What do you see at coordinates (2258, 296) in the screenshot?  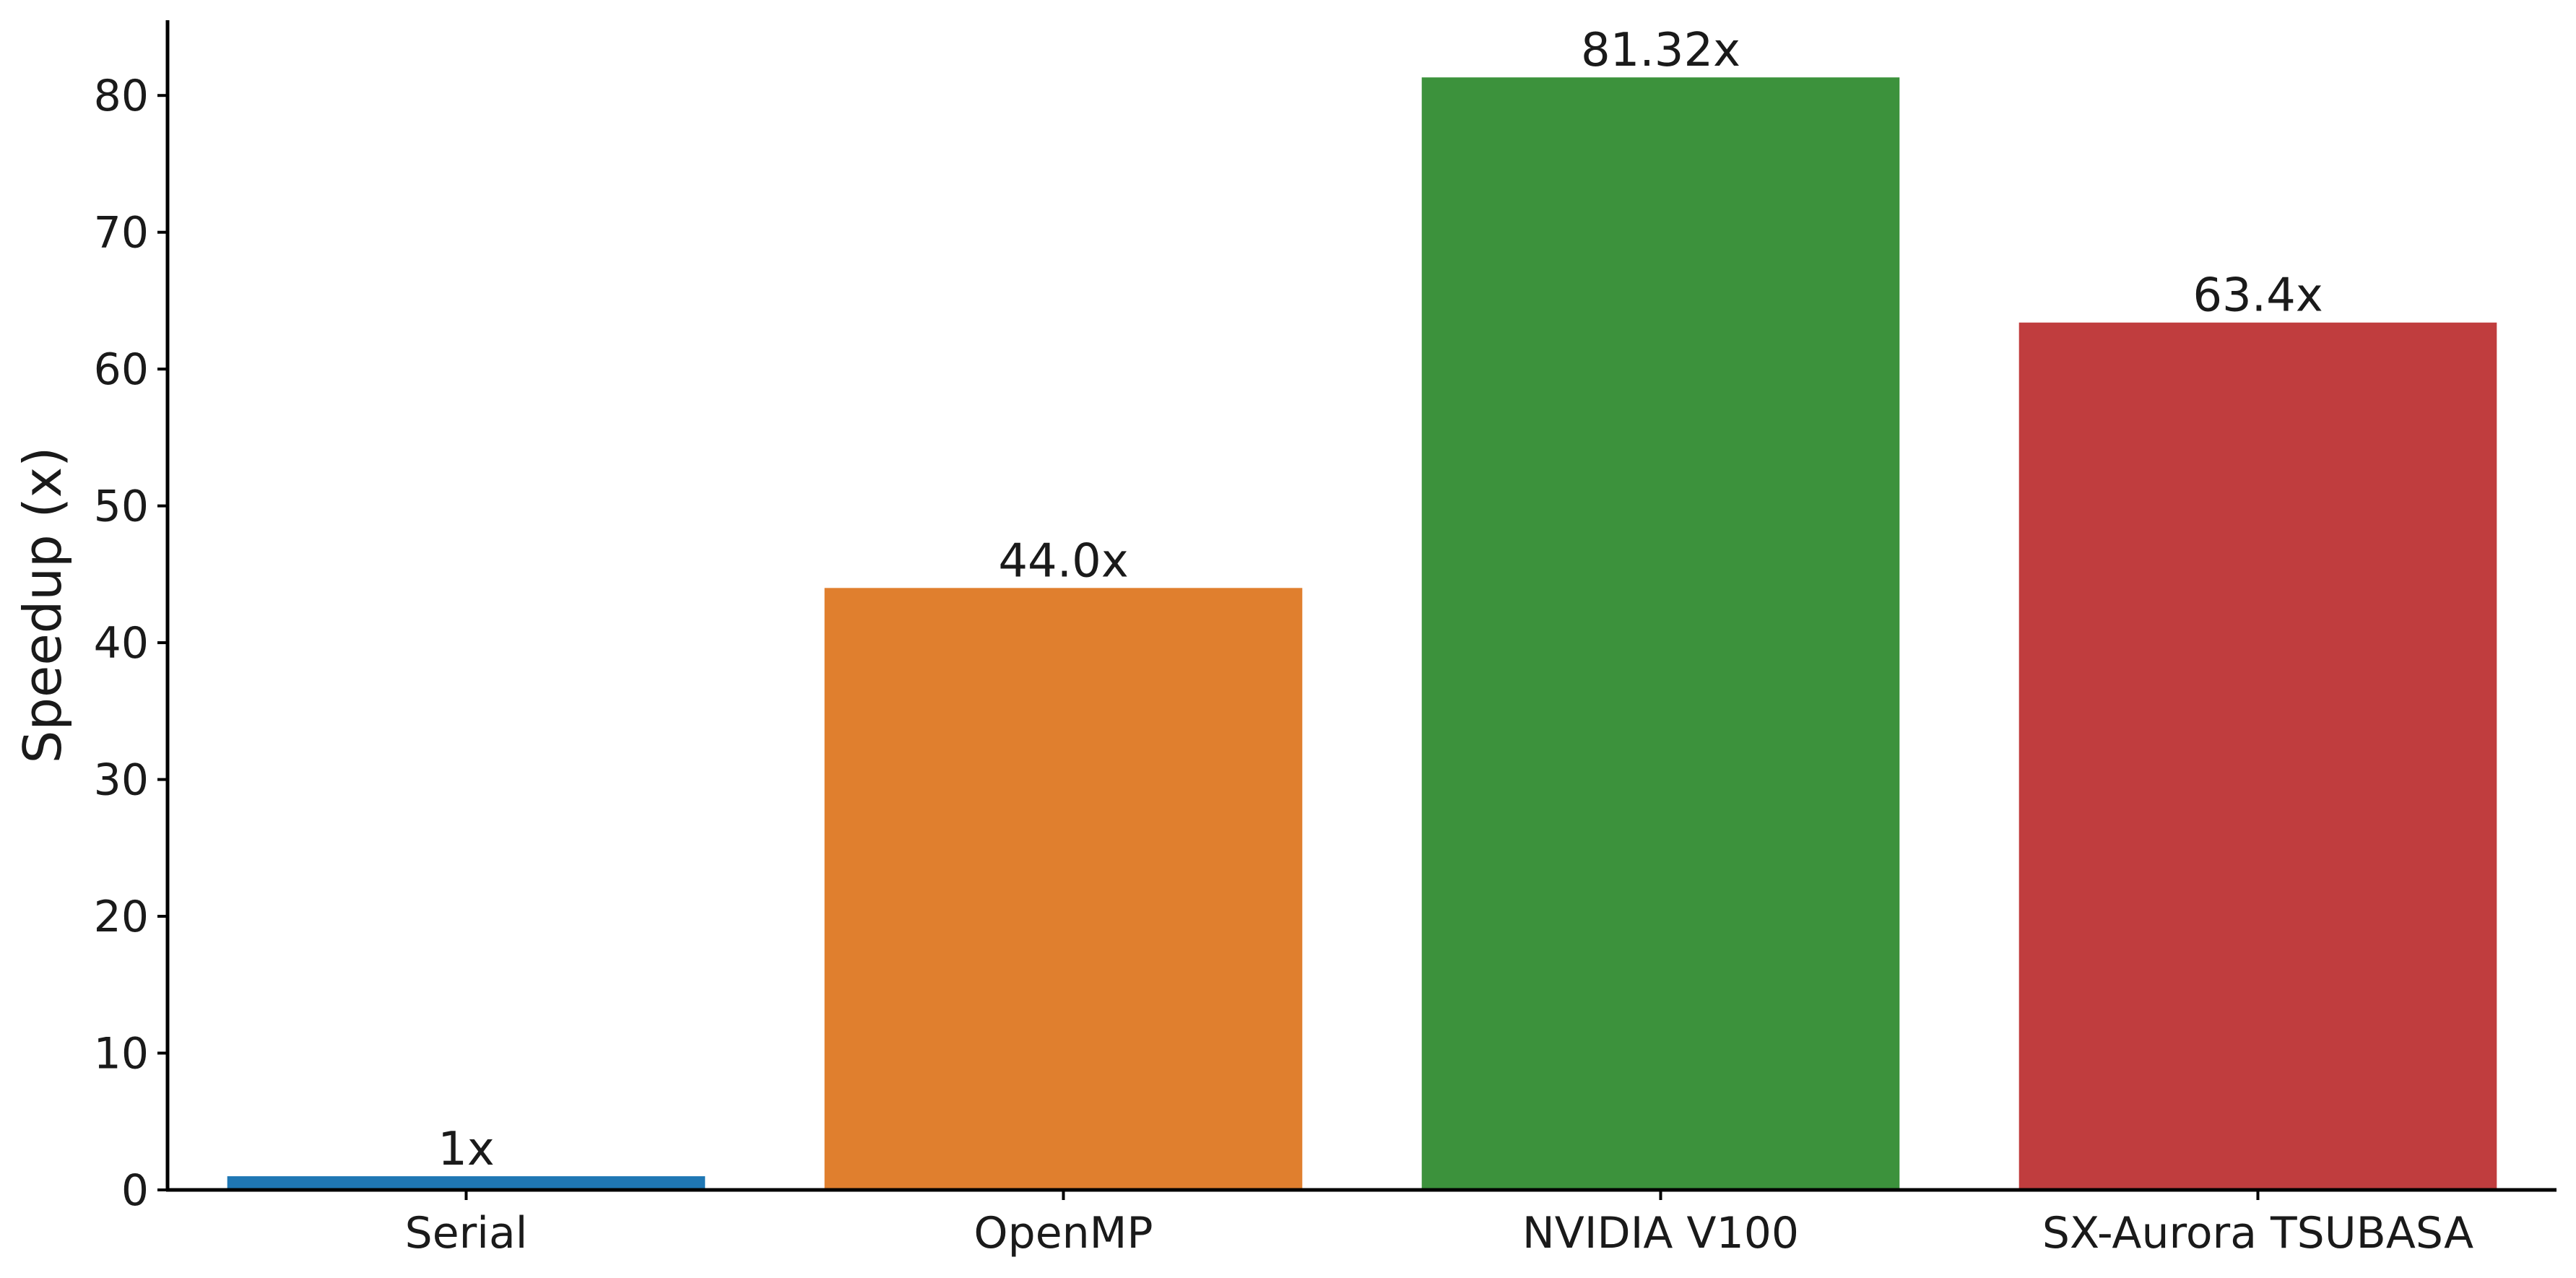 I see `bar-value-label: 63.4x` at bounding box center [2258, 296].